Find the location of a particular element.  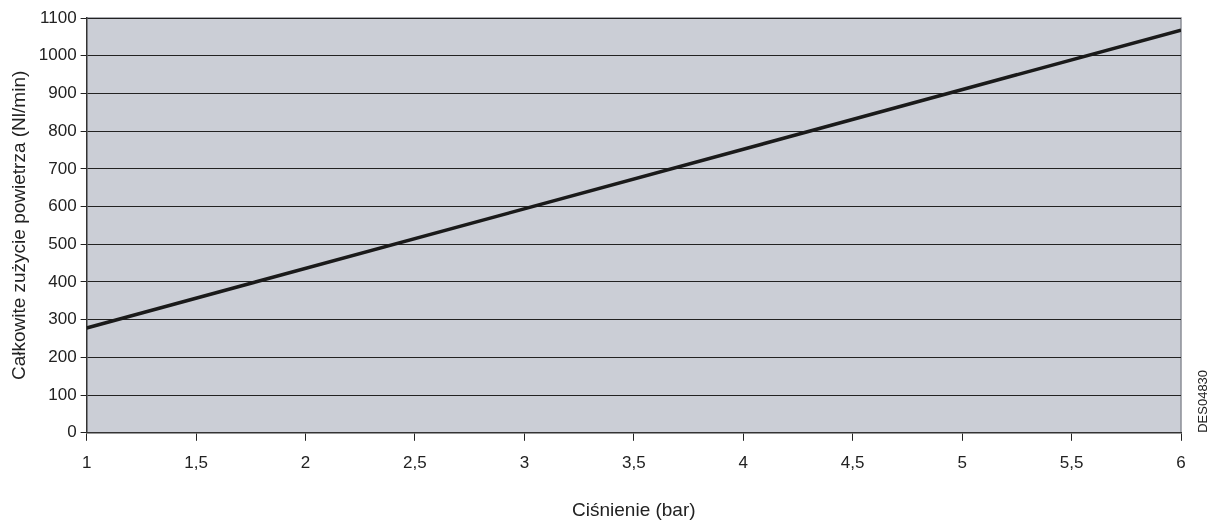

y-axis-title: Całkowite zużycie powietrza (Nl/min) is located at coordinates (18, 225).